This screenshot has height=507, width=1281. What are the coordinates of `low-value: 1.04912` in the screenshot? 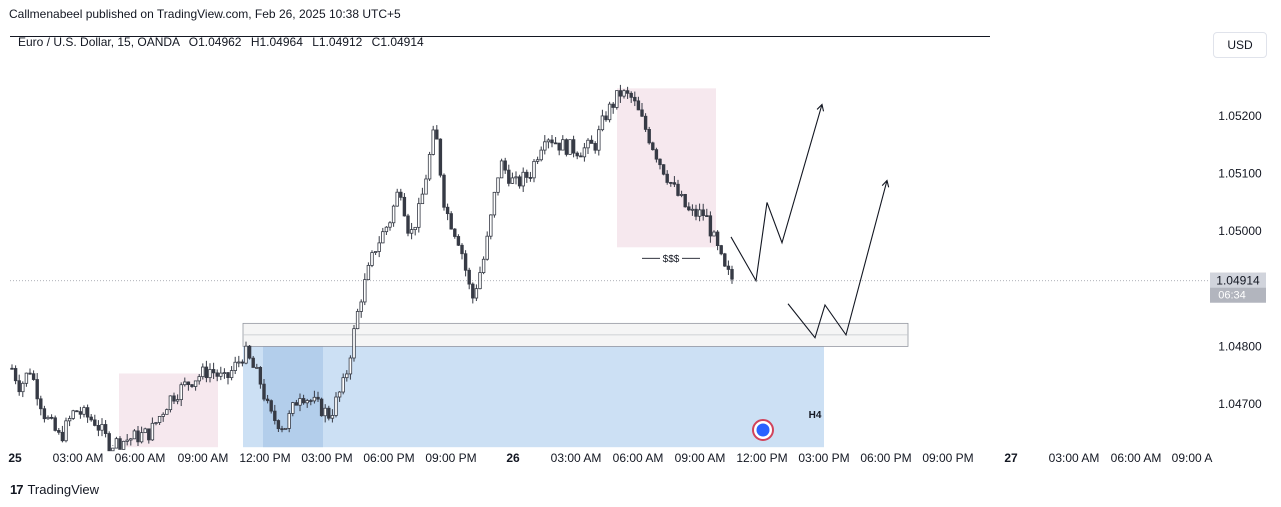 It's located at (340, 42).